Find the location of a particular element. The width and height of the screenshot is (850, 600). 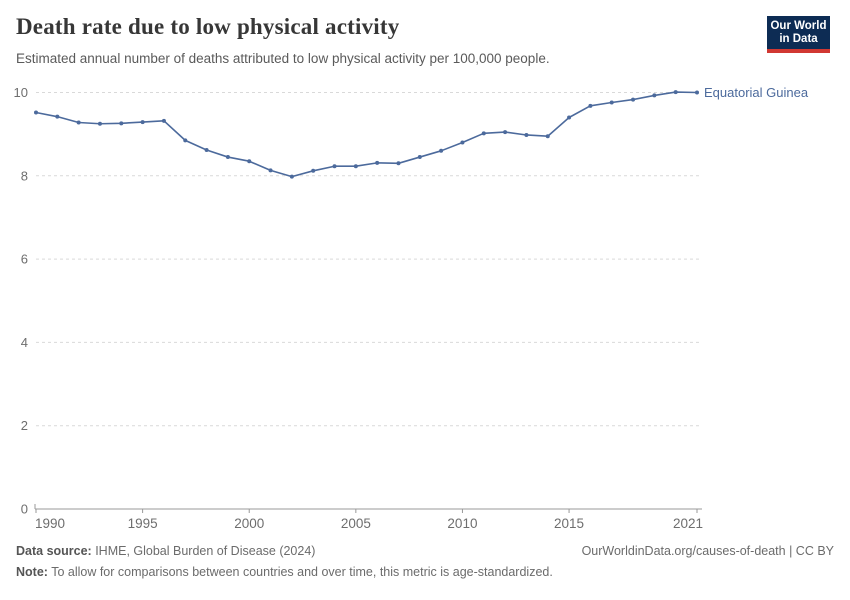

data-point-1996 is located at coordinates (163, 120).